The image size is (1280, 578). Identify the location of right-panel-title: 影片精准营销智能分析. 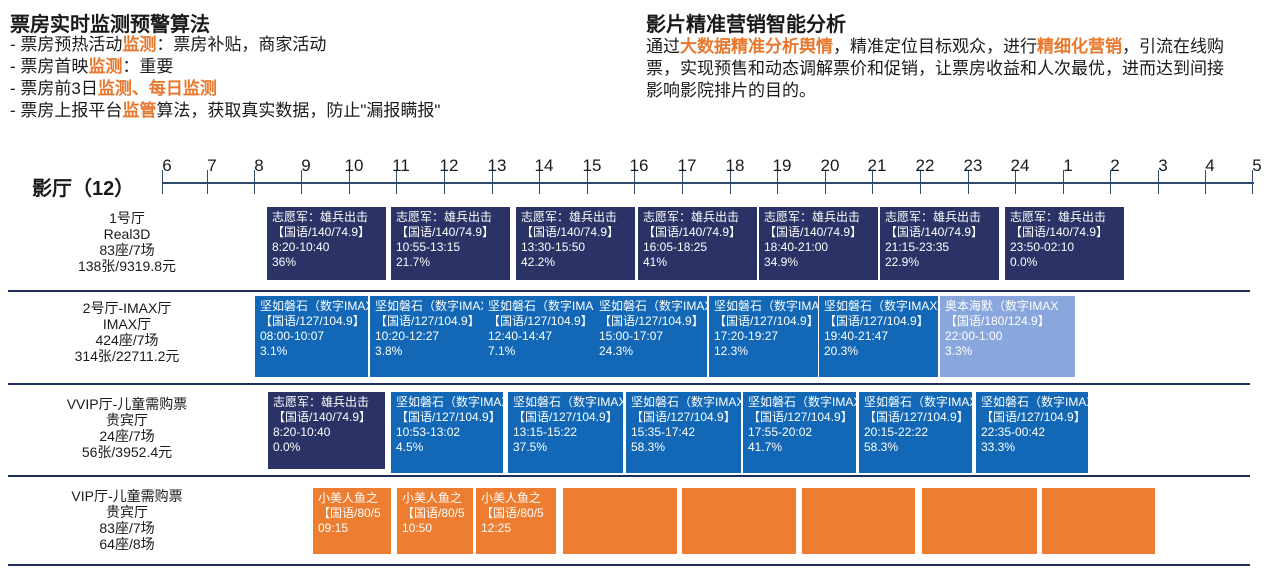
(746, 25).